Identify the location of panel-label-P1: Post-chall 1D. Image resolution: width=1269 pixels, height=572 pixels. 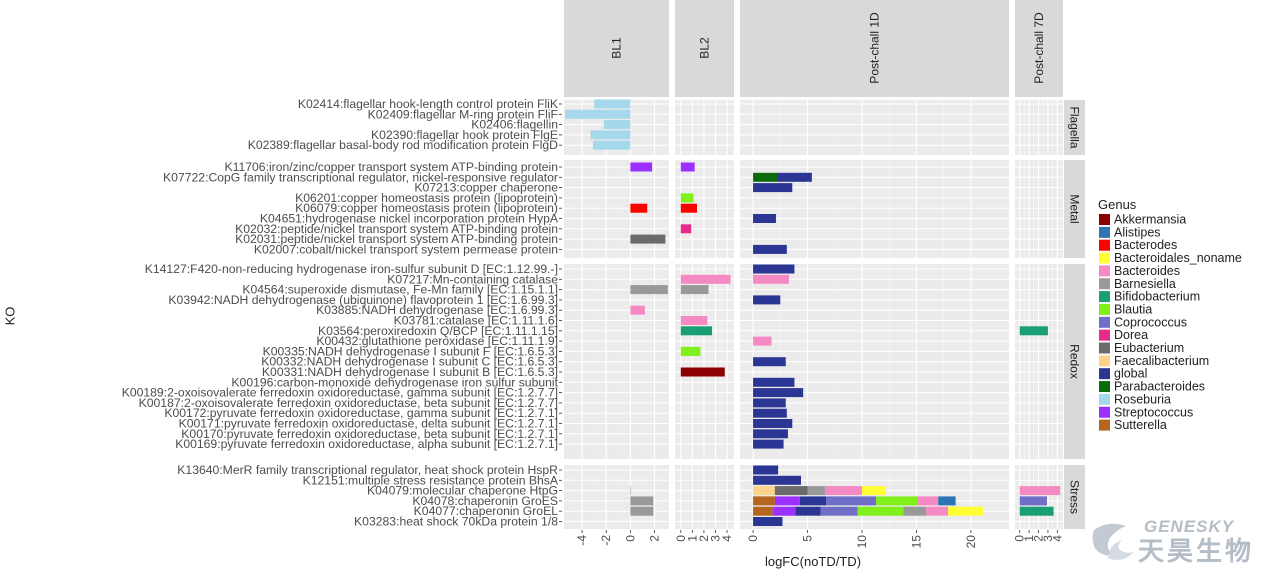
(875, 48).